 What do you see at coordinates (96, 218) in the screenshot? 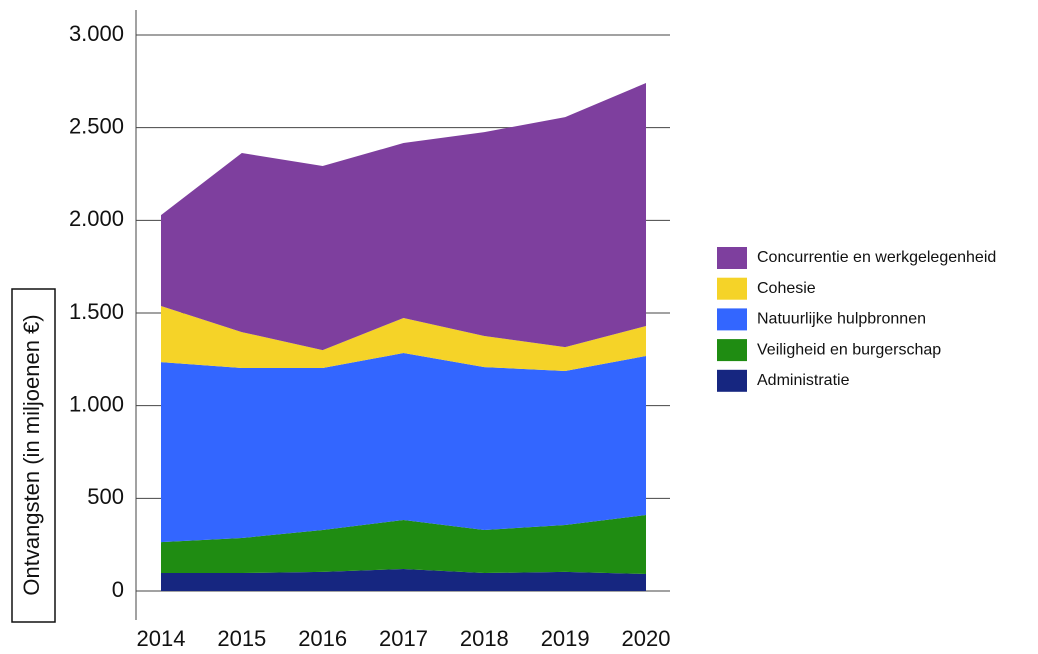
I see `y-tick-label: 2.000` at bounding box center [96, 218].